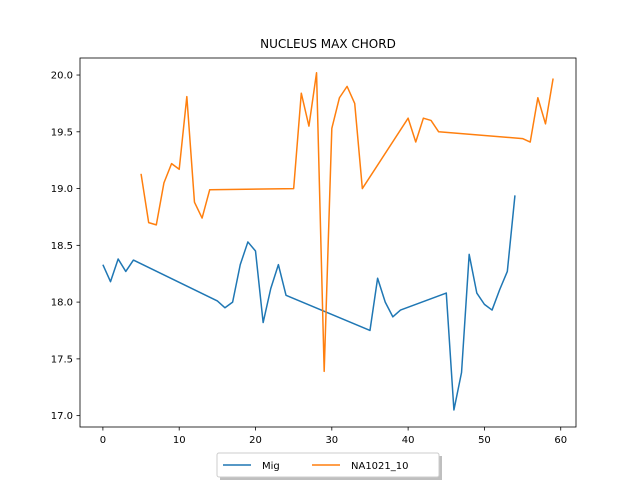 This screenshot has width=640, height=480. I want to click on x-tick-label: 40, so click(408, 440).